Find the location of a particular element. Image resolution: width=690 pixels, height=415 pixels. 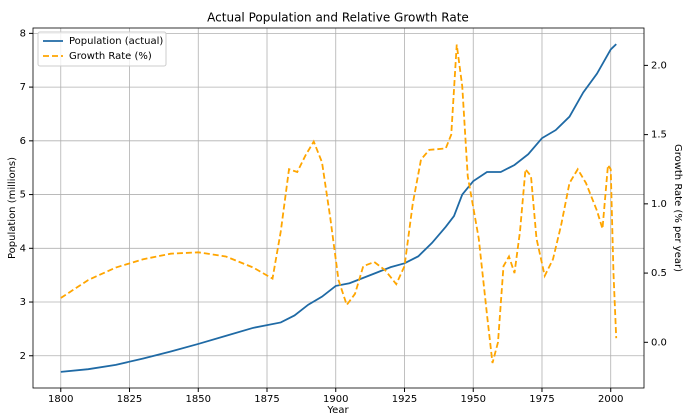

x-tick-label: 1800 is located at coordinates (60, 399).